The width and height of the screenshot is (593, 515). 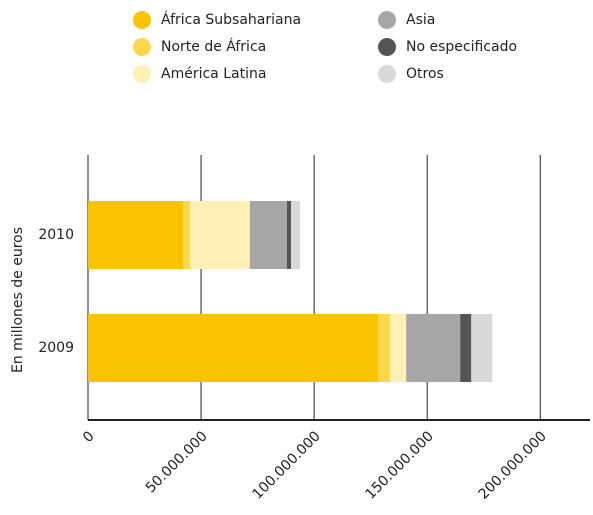 What do you see at coordinates (231, 19) in the screenshot?
I see `legend-label: África Subsahariana` at bounding box center [231, 19].